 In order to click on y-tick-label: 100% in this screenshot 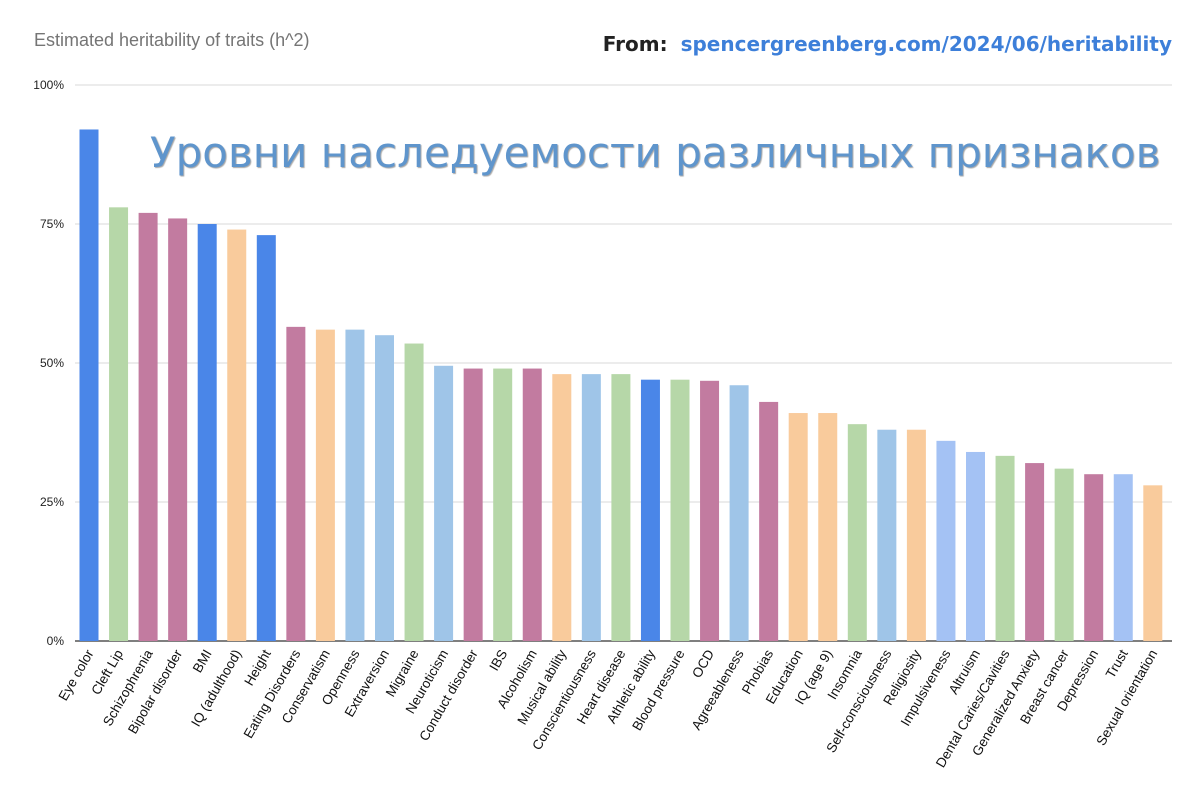, I will do `click(48, 85)`.